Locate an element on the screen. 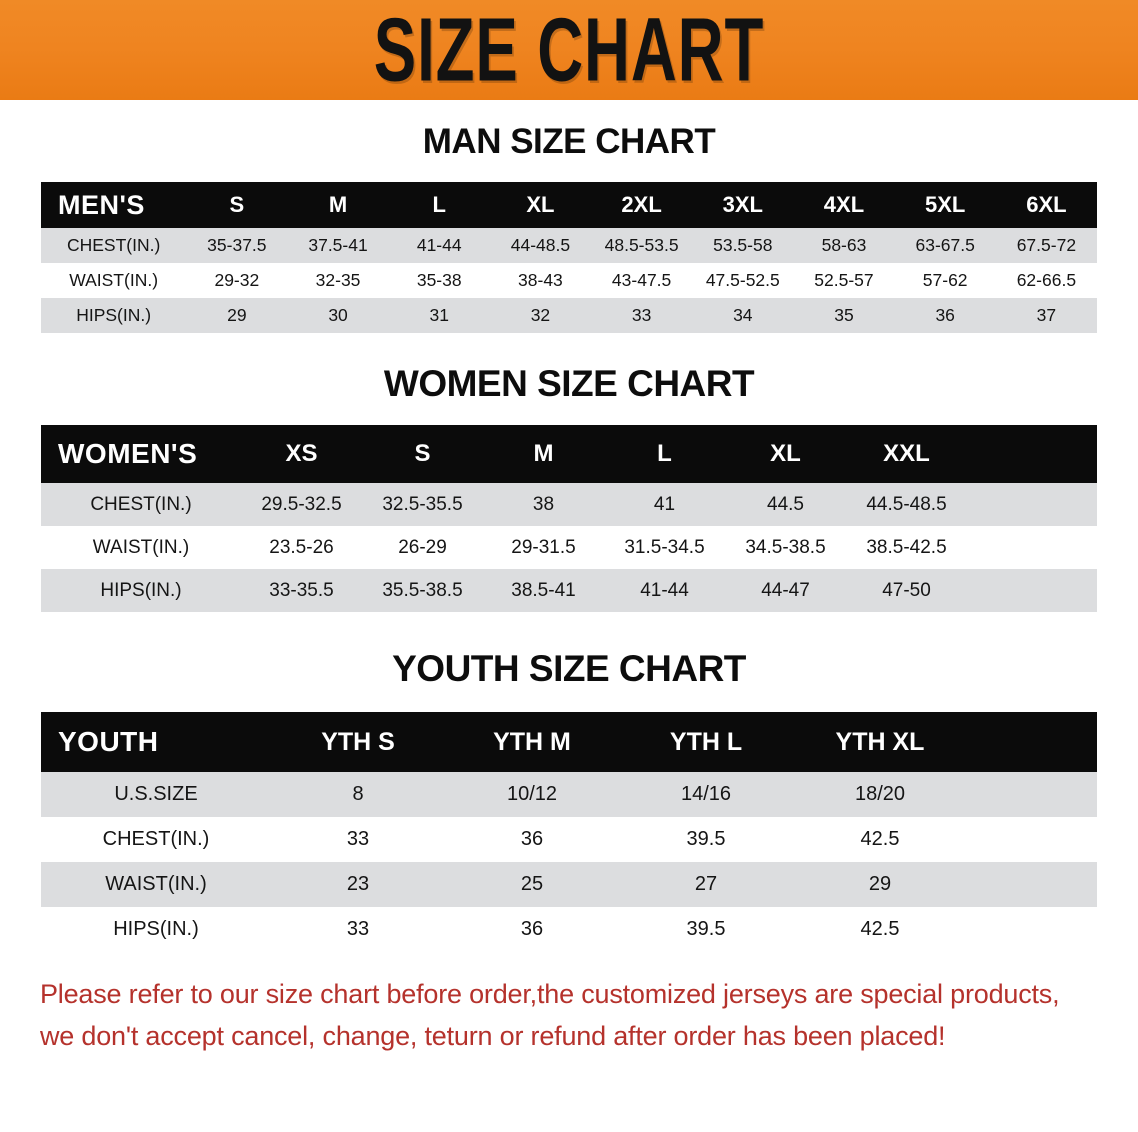 This screenshot has height=1132, width=1138. man-waist-m: 32-35 is located at coordinates (338, 280).